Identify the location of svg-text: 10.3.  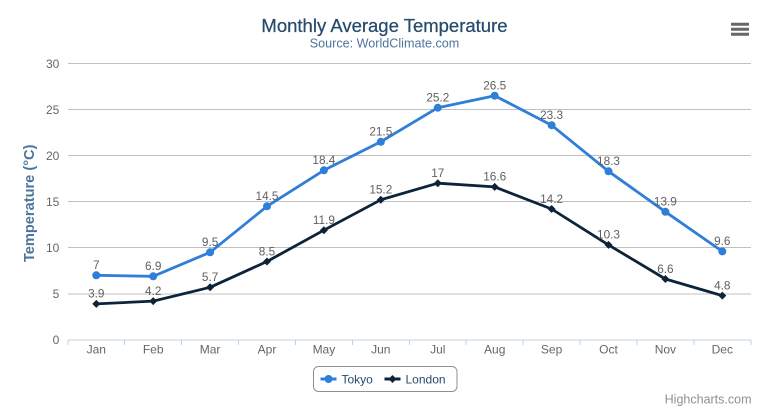
(608, 235).